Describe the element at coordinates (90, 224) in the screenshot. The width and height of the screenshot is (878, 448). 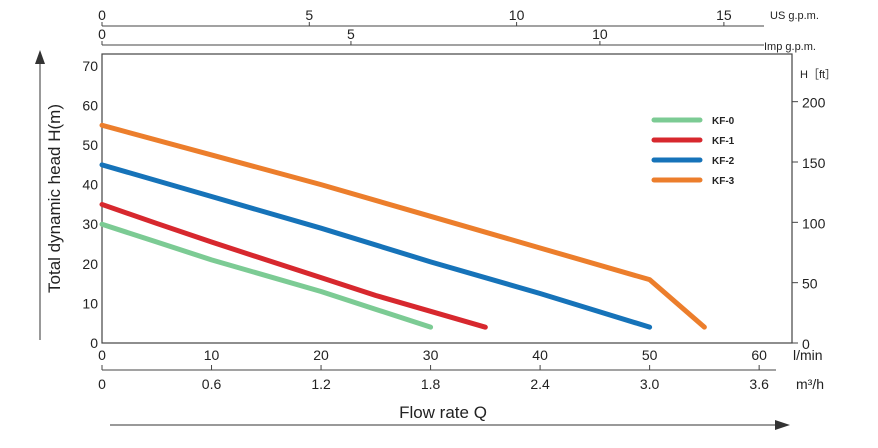
I see `y-tick-label: 30` at that location.